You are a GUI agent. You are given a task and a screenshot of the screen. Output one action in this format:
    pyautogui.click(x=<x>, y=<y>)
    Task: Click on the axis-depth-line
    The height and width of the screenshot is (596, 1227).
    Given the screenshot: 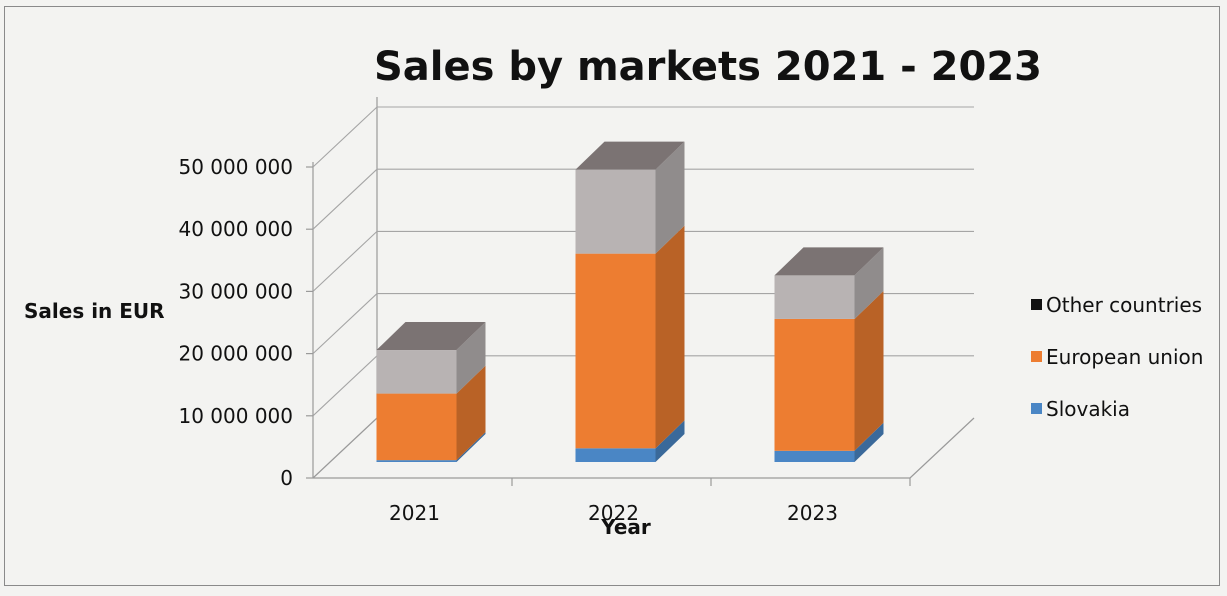 What is the action you would take?
    pyautogui.click(x=345, y=448)
    